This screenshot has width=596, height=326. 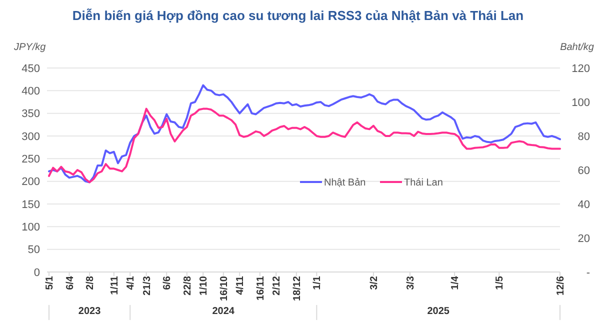 I want to click on y2-tick-label: -, so click(x=588, y=272).